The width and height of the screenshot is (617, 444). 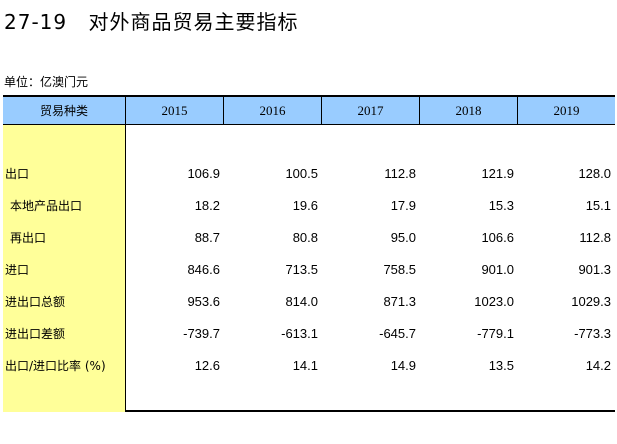 I want to click on cell-value: 12.6, so click(x=207, y=365).